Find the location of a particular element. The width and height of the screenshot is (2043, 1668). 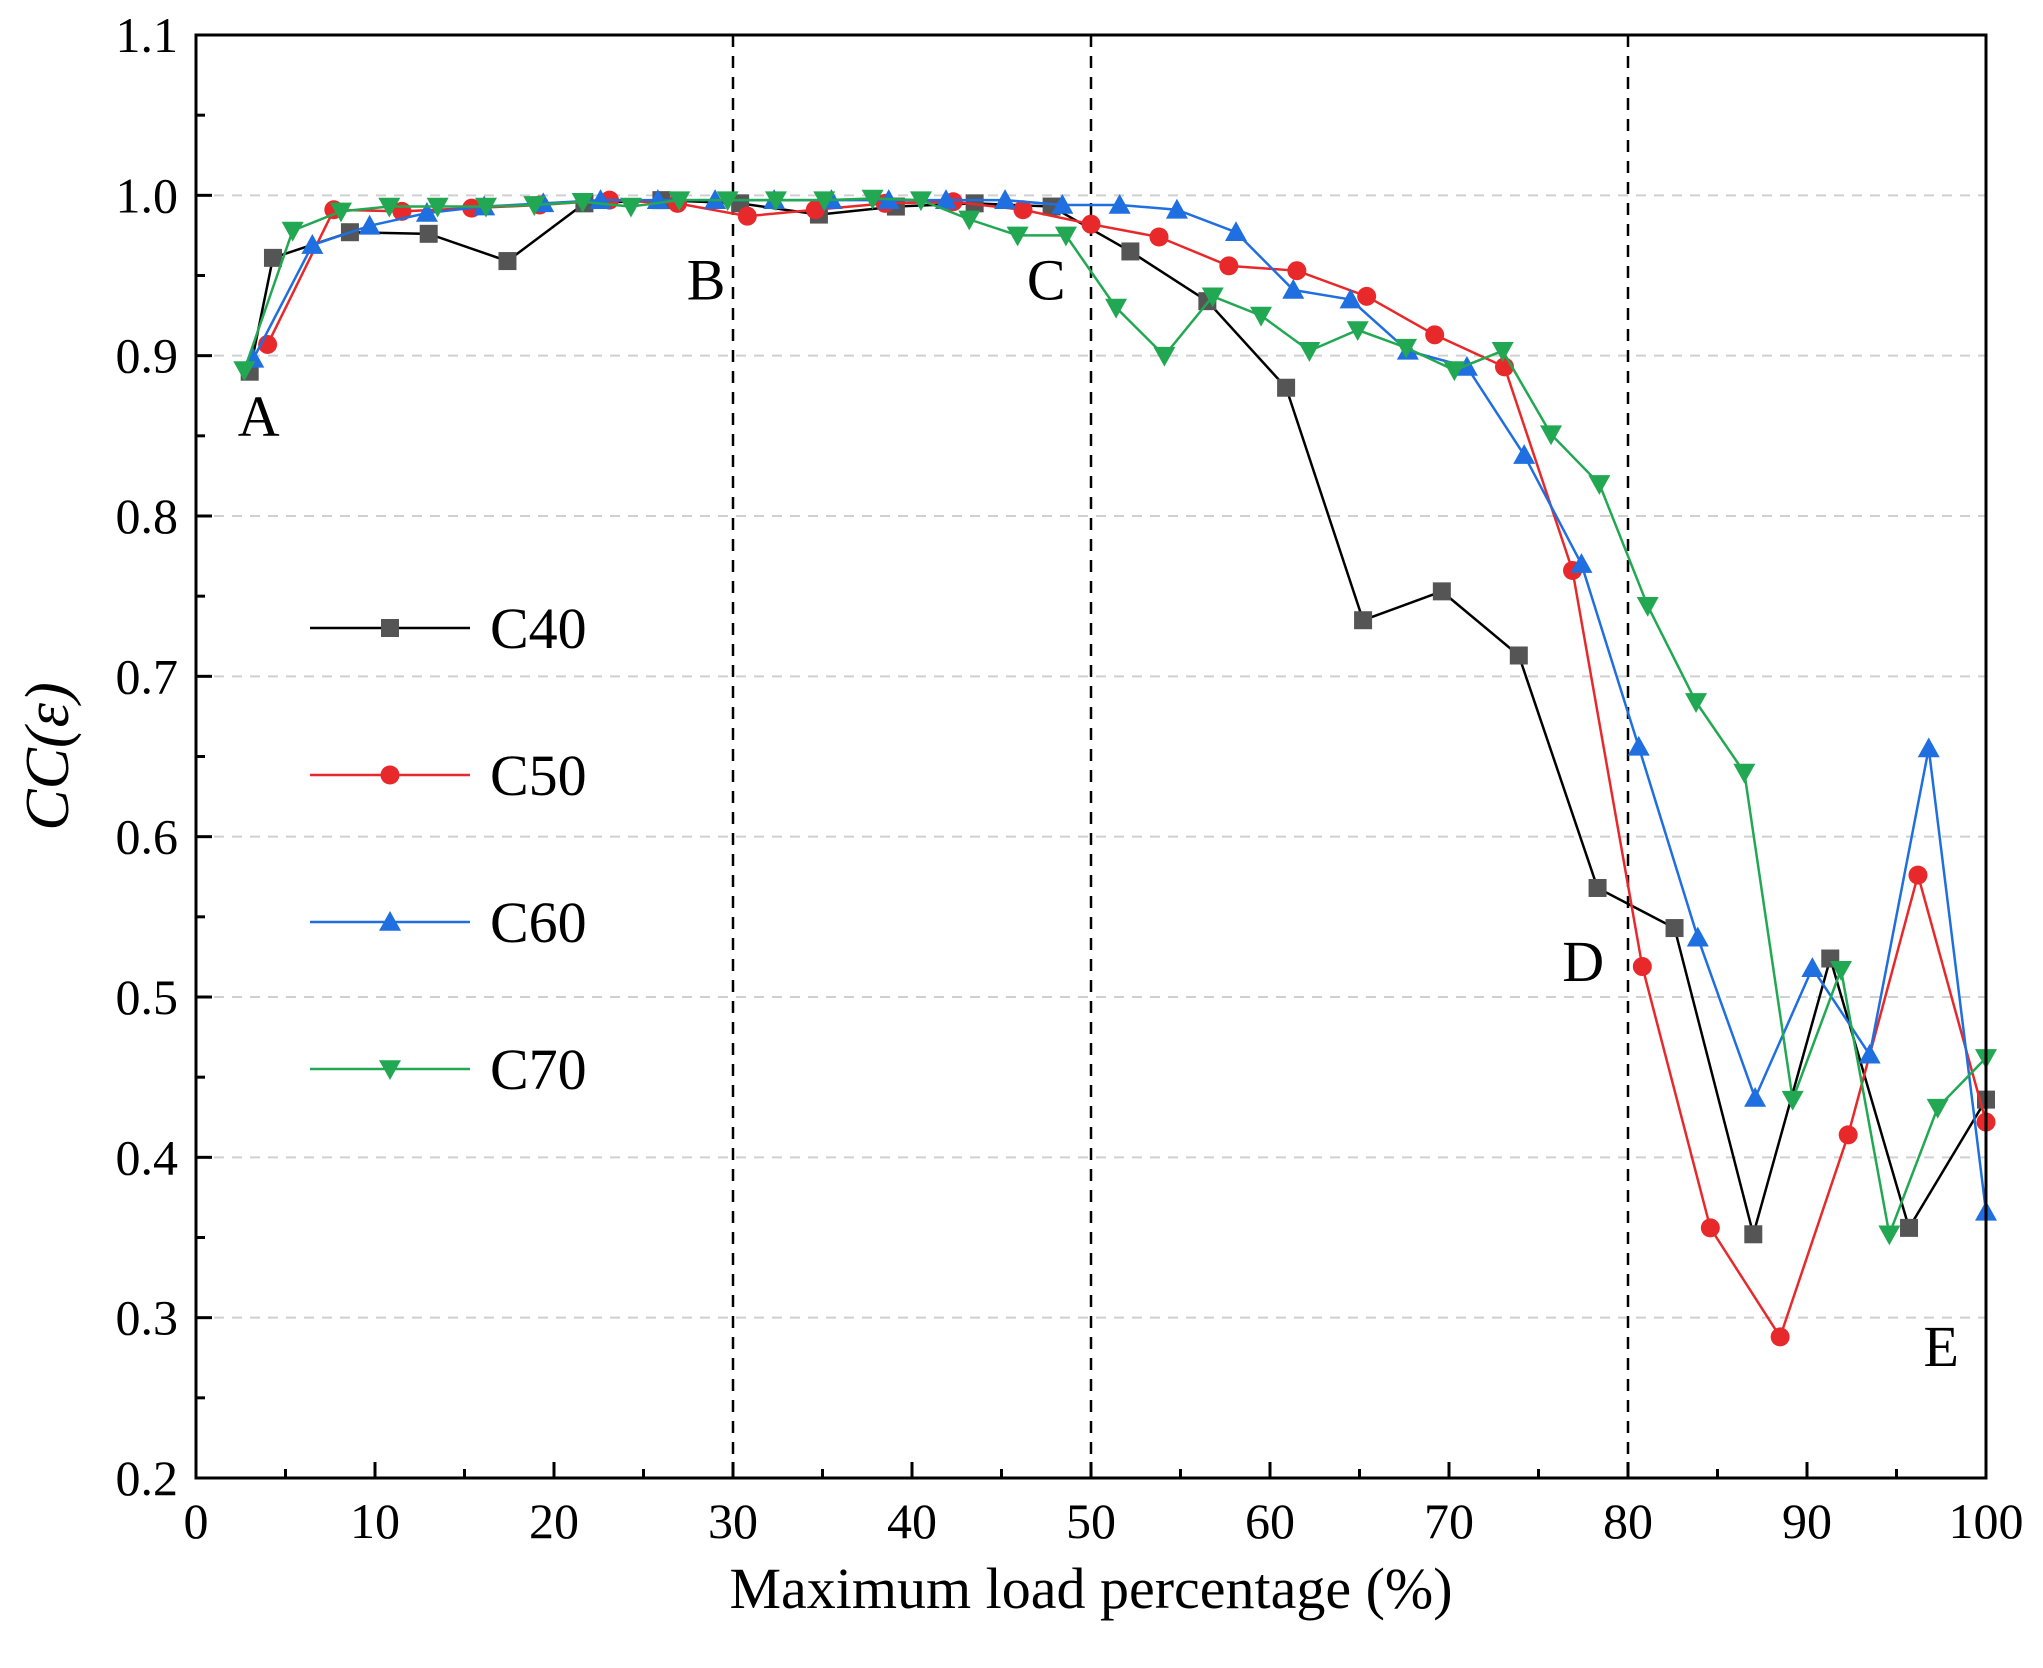

x-tick-label: 60 is located at coordinates (1270, 1521).